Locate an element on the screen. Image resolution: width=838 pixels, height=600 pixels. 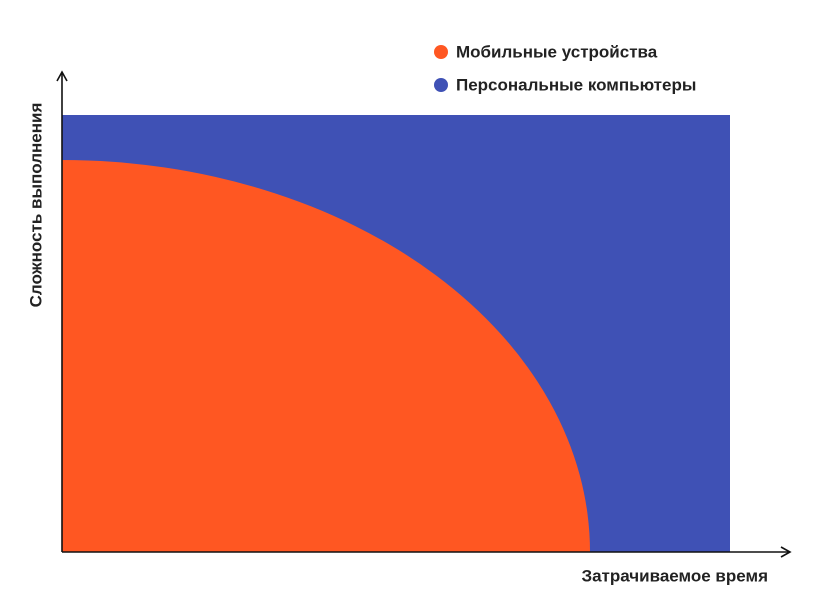
x-axis-label: Затрачиваемое время is located at coordinates (674, 575).